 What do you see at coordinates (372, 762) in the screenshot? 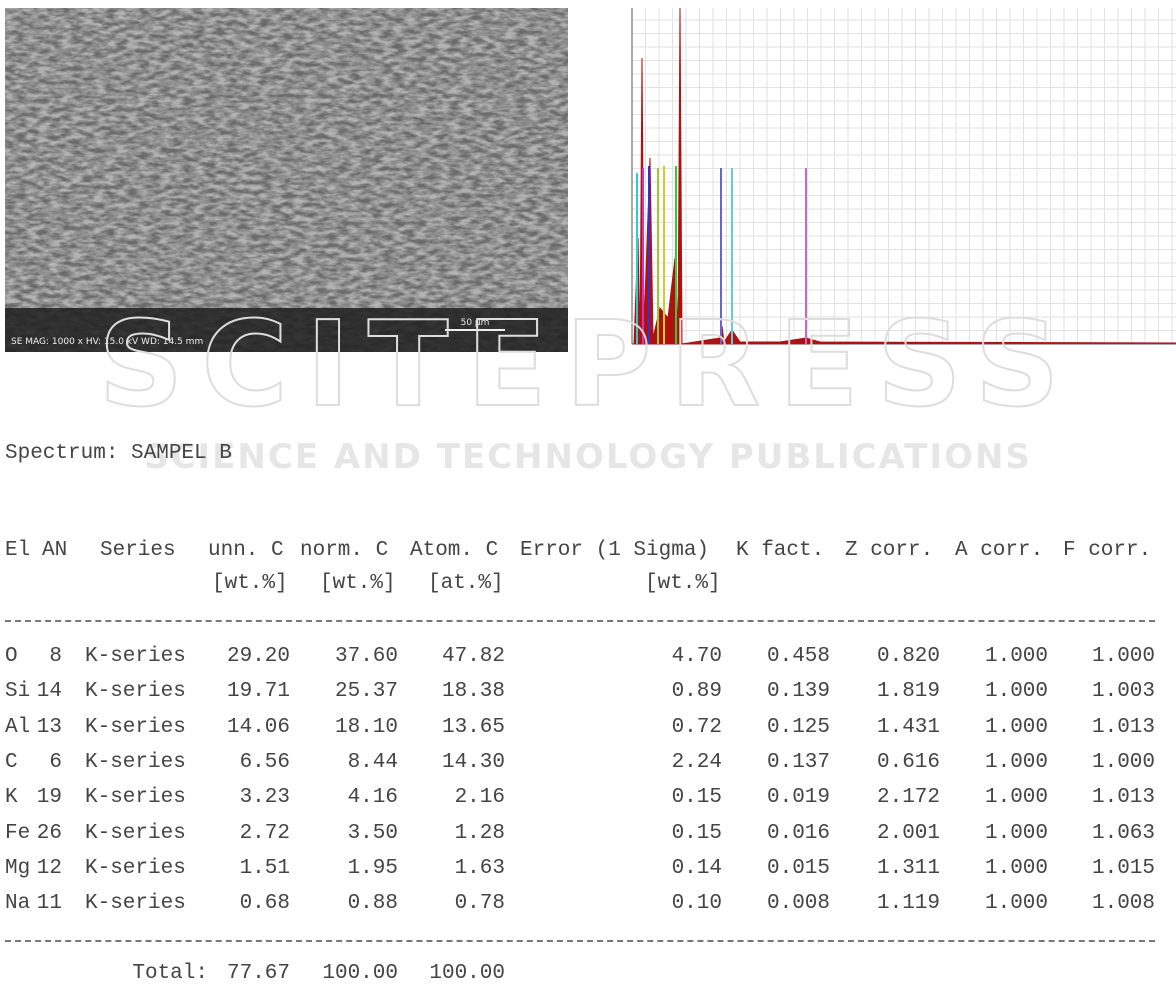
I see `table-cell: 8.44` at bounding box center [372, 762].